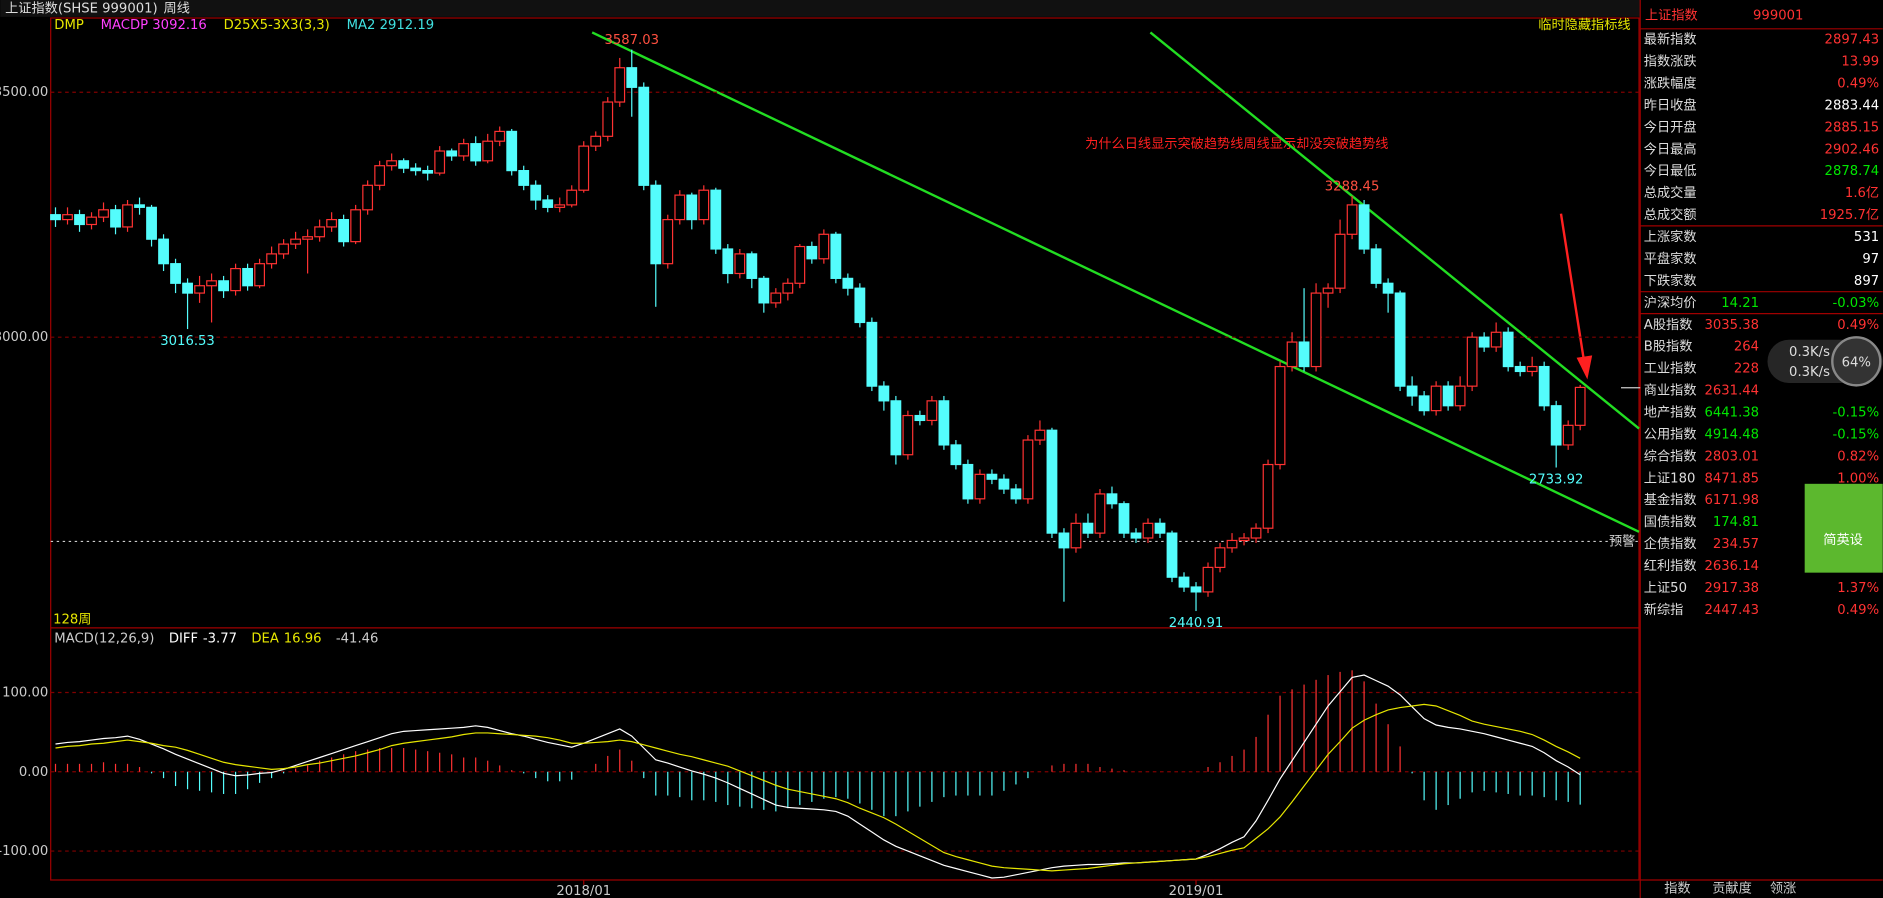 Image resolution: width=1883 pixels, height=898 pixels. What do you see at coordinates (1858, 325) in the screenshot?
I see `index-change: 0.49%` at bounding box center [1858, 325].